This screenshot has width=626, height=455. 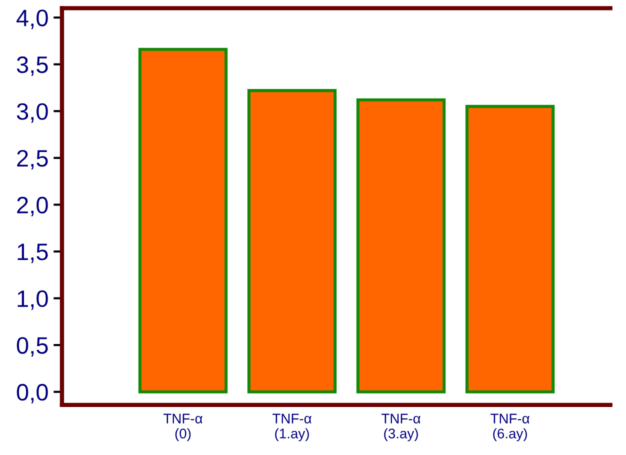 What do you see at coordinates (401, 428) in the screenshot?
I see `x-tick-label: TNF-α (3.ay)` at bounding box center [401, 428].